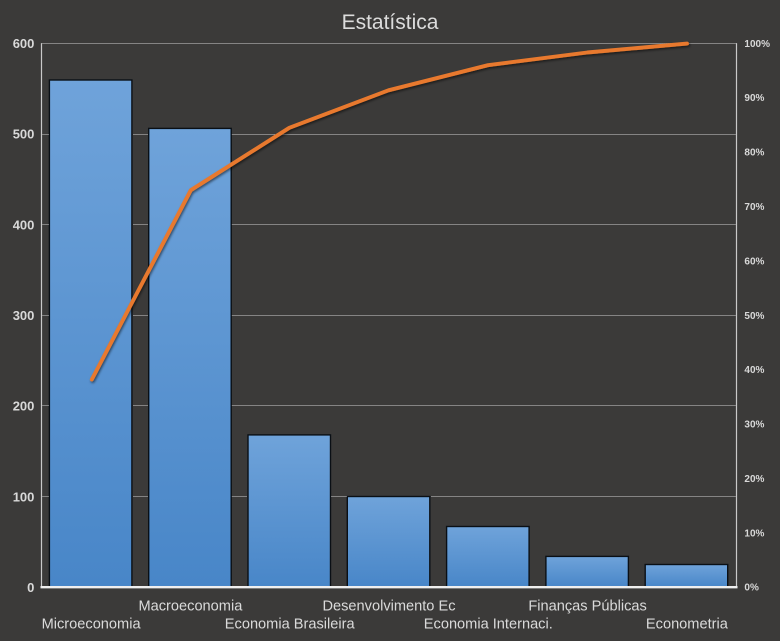 The image size is (780, 641). Describe the element at coordinates (24, 406) in the screenshot. I see `svg-text: 200` at that location.